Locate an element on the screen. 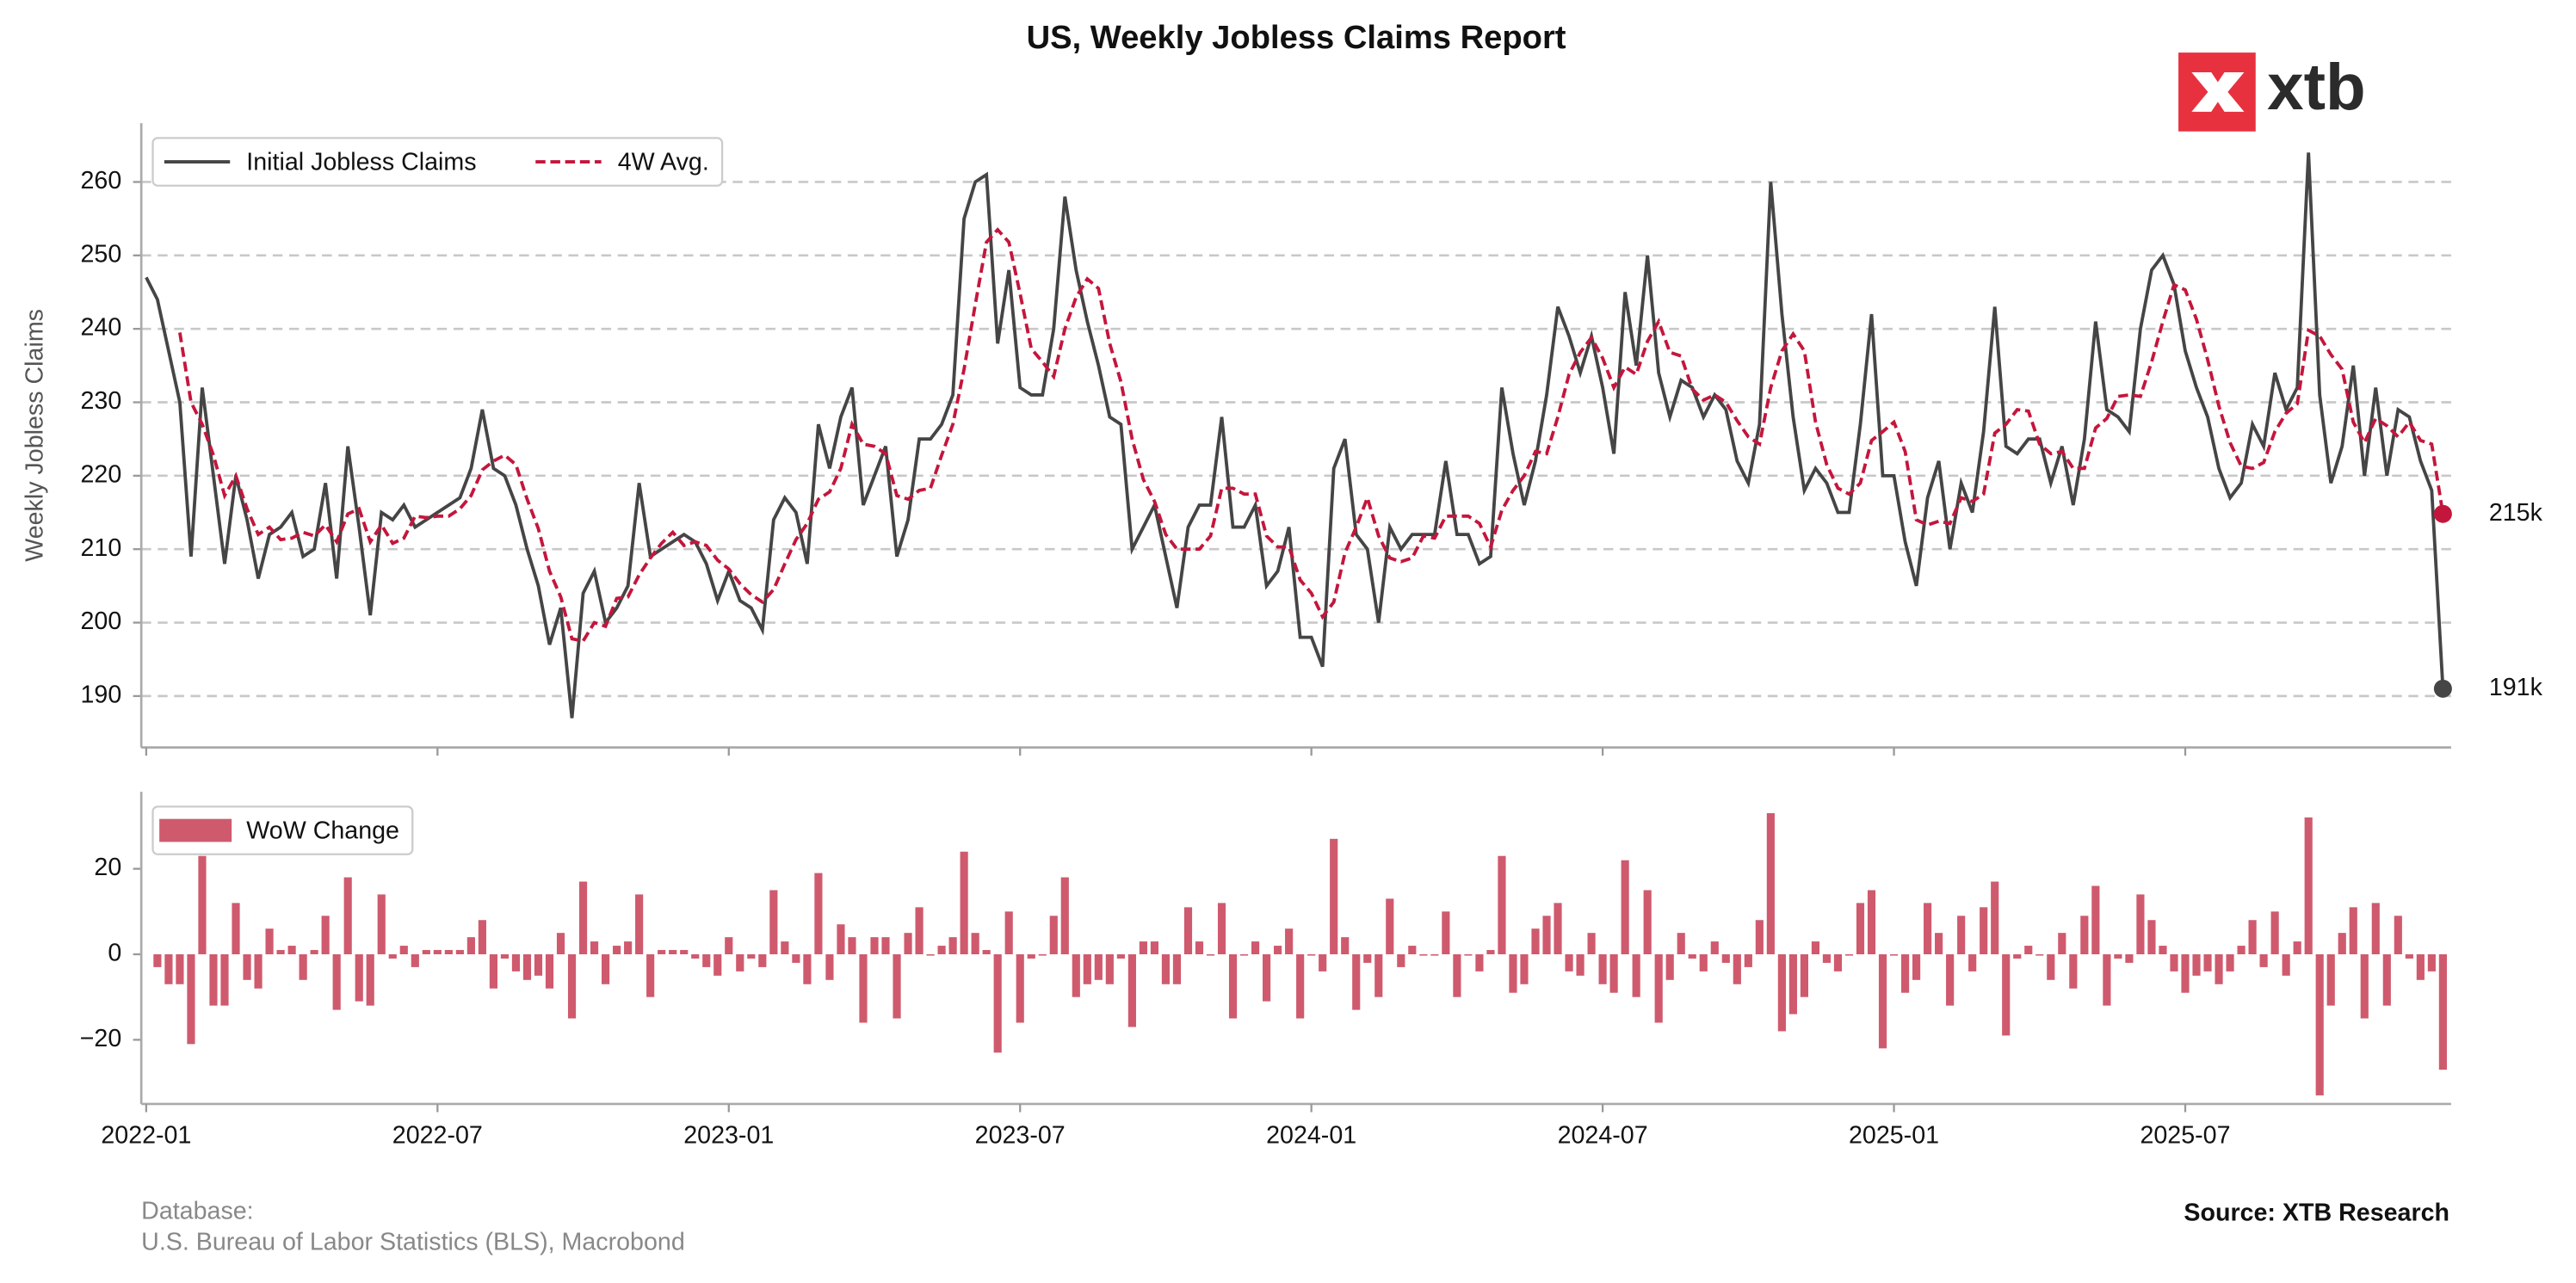 This screenshot has width=2576, height=1283. y-tick-label: 200 is located at coordinates (100, 621).